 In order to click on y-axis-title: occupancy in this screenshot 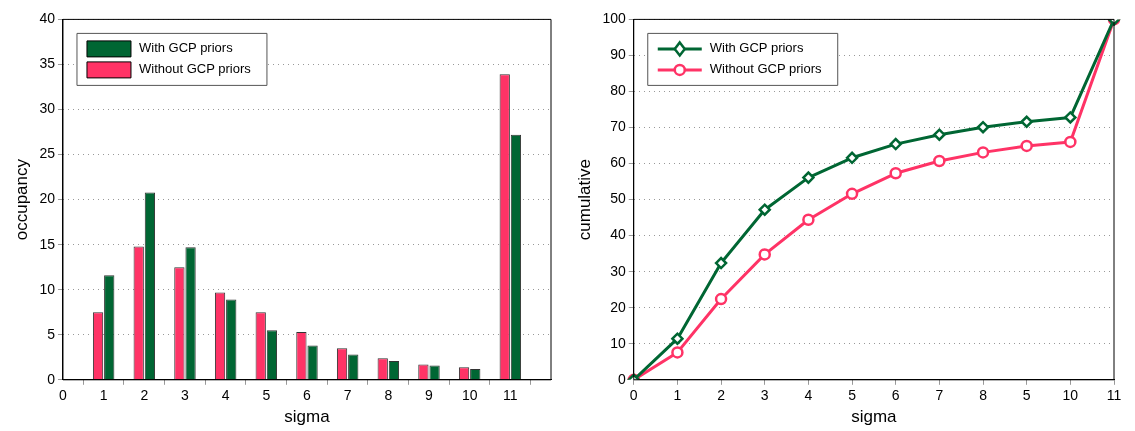, I will do `click(21, 199)`.